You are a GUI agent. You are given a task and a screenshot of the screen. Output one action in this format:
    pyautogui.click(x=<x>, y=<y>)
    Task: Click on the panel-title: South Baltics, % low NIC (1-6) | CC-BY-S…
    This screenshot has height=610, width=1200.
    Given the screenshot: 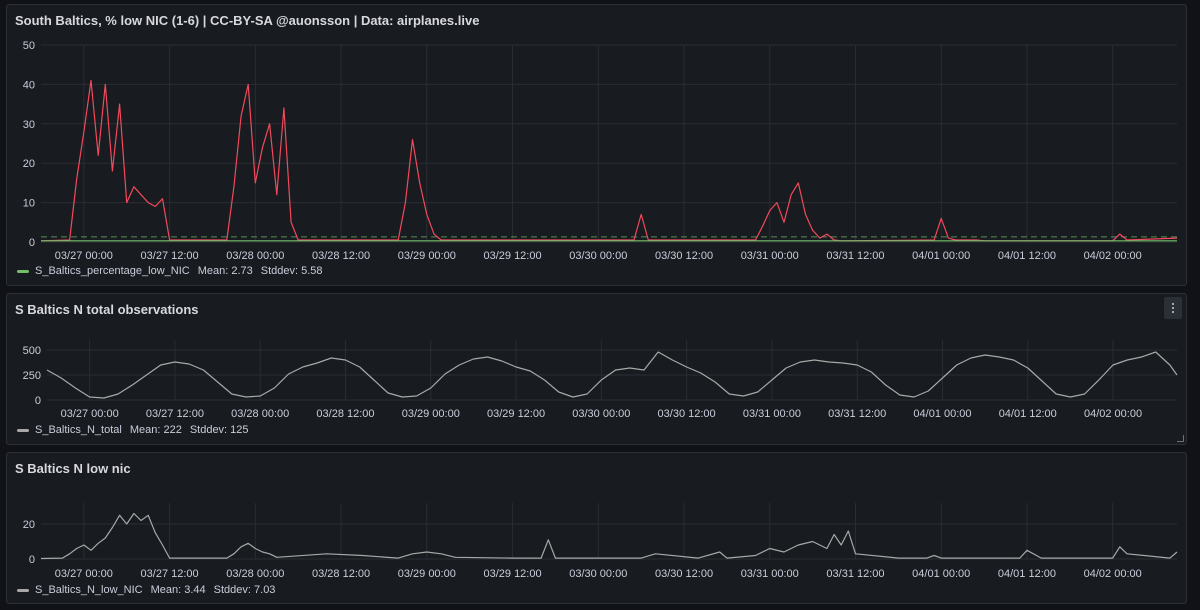 What is the action you would take?
    pyautogui.click(x=247, y=20)
    